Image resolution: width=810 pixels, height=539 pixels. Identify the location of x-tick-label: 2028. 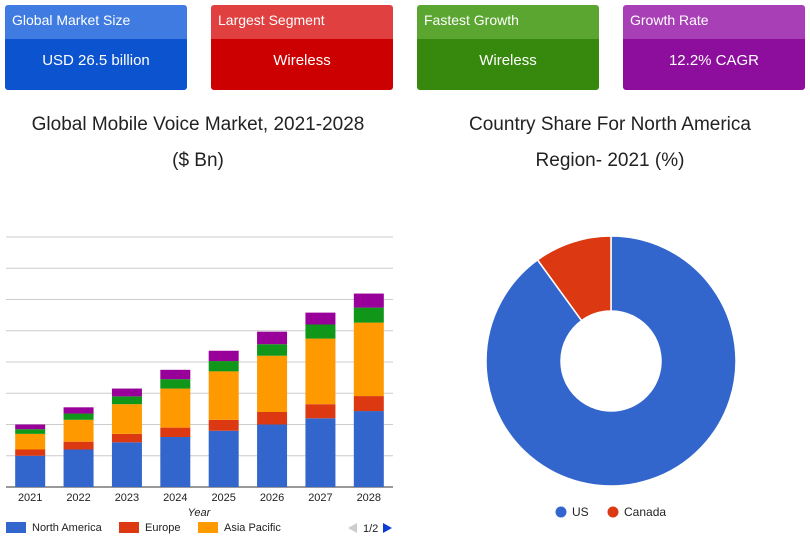
(369, 498).